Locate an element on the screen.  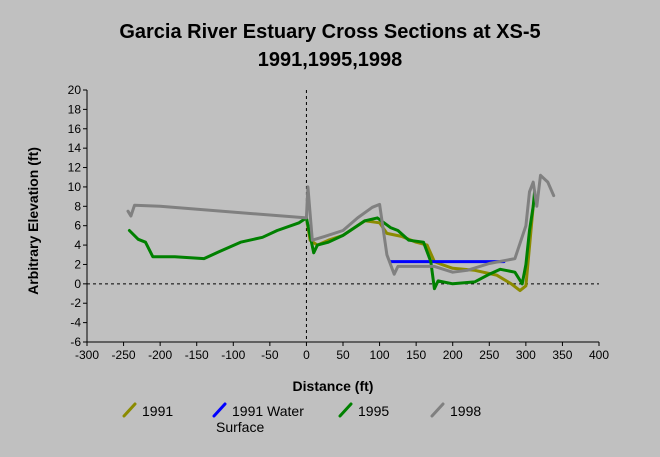
legend-label-1991-water-surface: 1991 Water is located at coordinates (268, 411).